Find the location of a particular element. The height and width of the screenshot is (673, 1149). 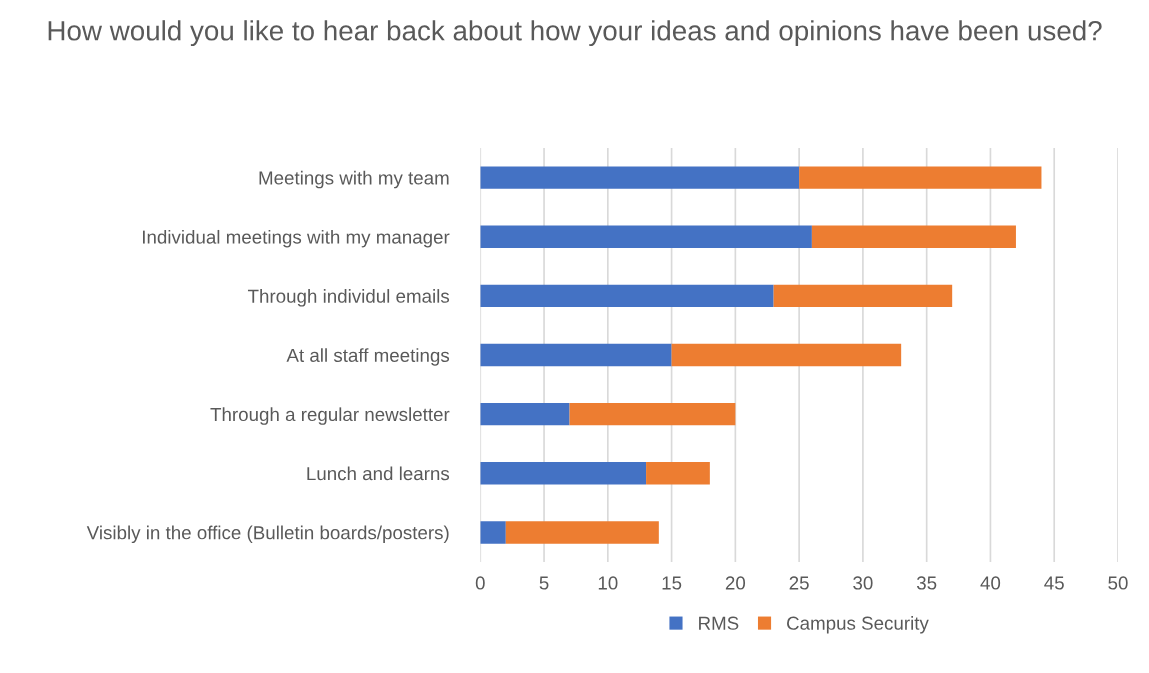

x-tick-label: 30 is located at coordinates (863, 583).